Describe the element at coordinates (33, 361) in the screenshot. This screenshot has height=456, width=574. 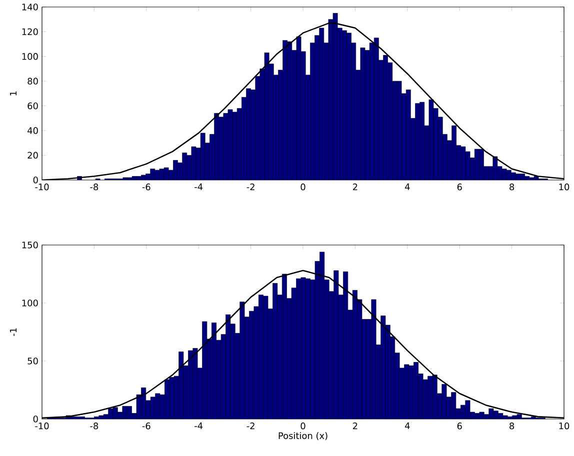
I see `y-tick-label: 50` at that location.